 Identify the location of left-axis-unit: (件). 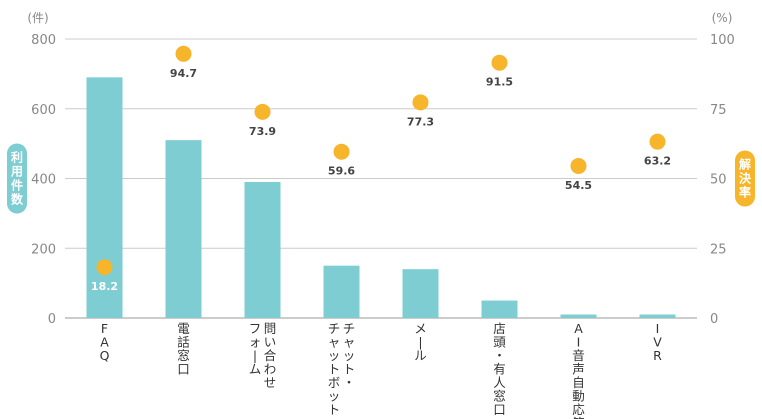
(37, 18).